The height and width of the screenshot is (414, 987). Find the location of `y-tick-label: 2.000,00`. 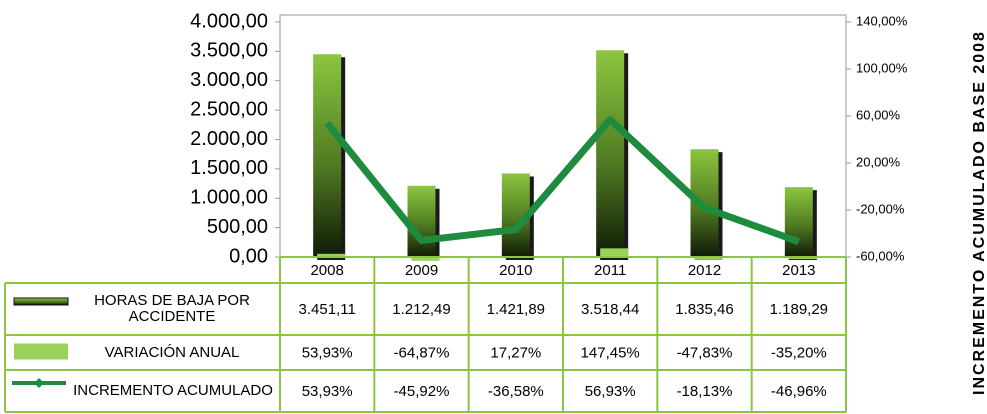

y-tick-label: 2.000,00 is located at coordinates (229, 139).